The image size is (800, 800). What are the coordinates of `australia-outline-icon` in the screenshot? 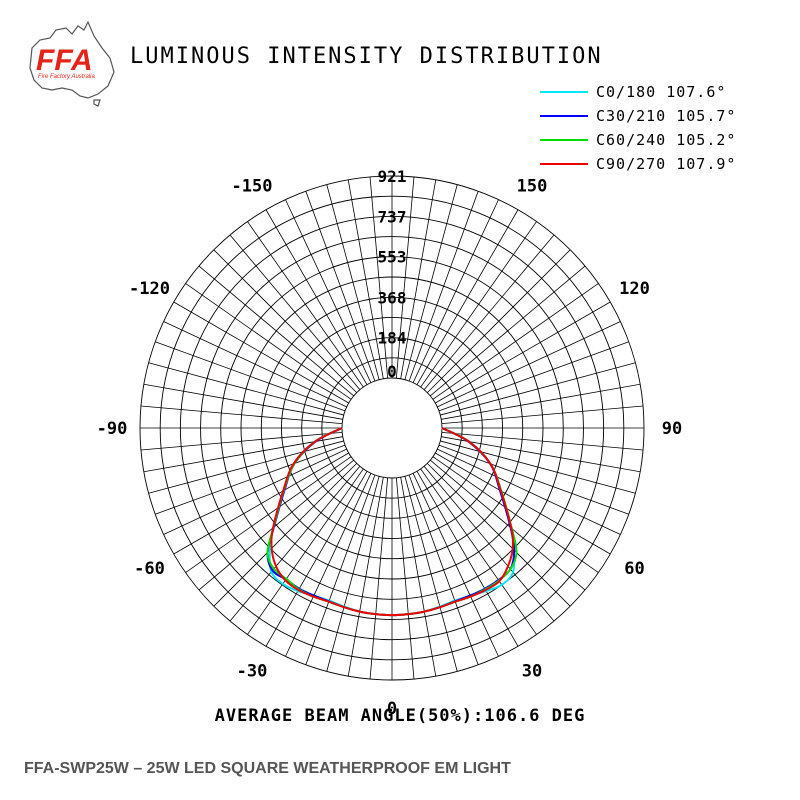 It's located at (72, 63).